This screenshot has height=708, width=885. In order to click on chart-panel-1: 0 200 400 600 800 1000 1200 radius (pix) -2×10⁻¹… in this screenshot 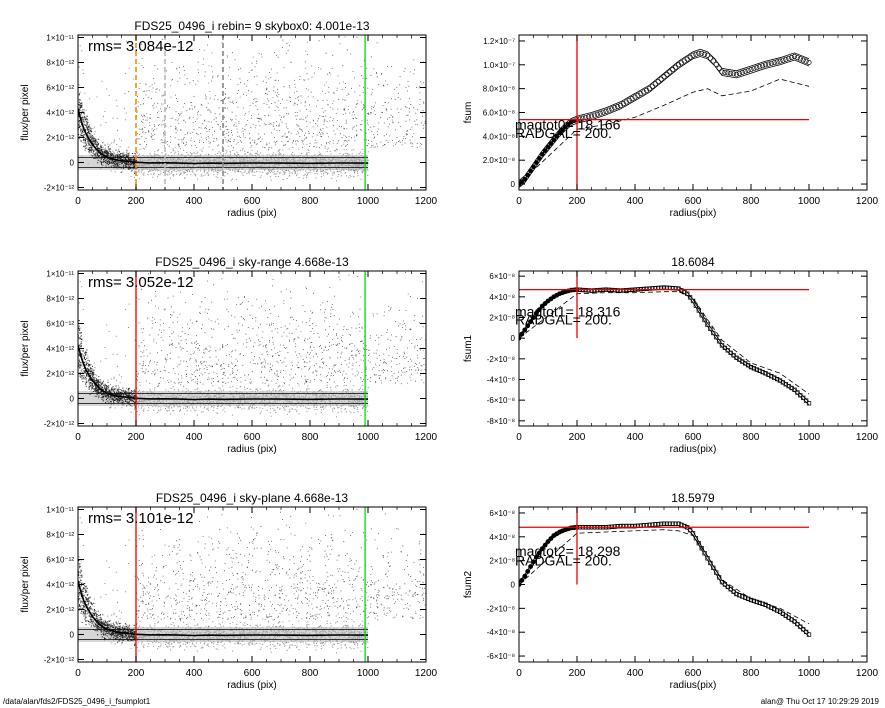, I will do `click(229, 119)`.